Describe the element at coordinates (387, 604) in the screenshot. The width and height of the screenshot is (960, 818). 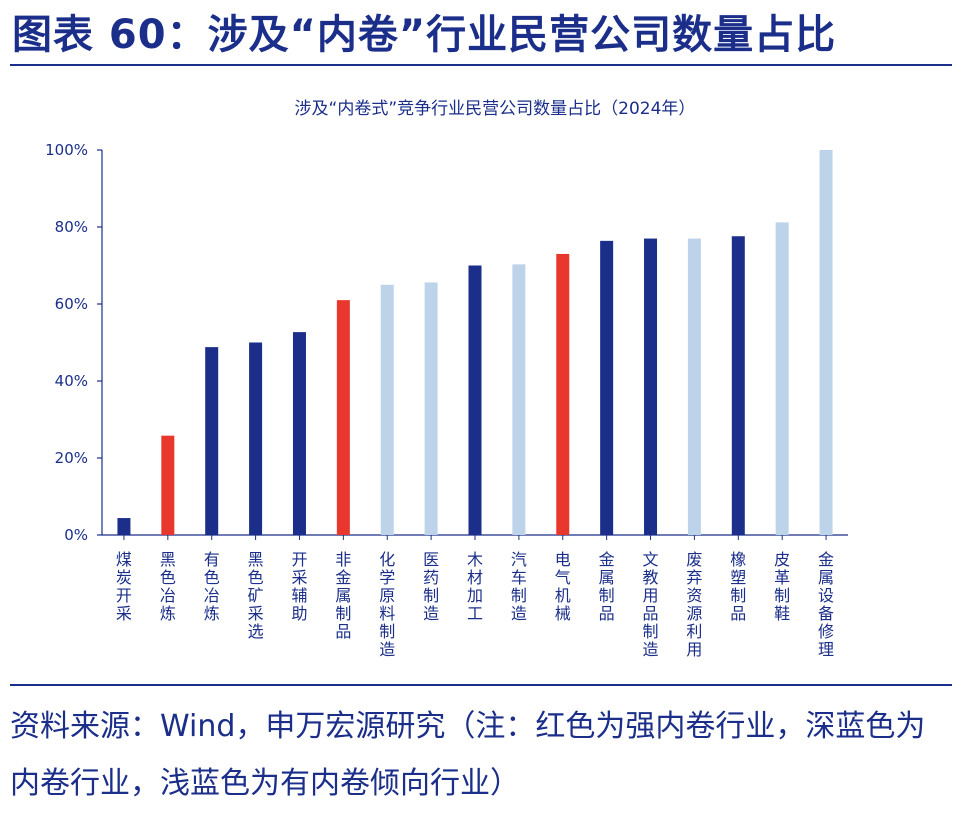
I see `x-tick-label: 化学原料制造` at that location.